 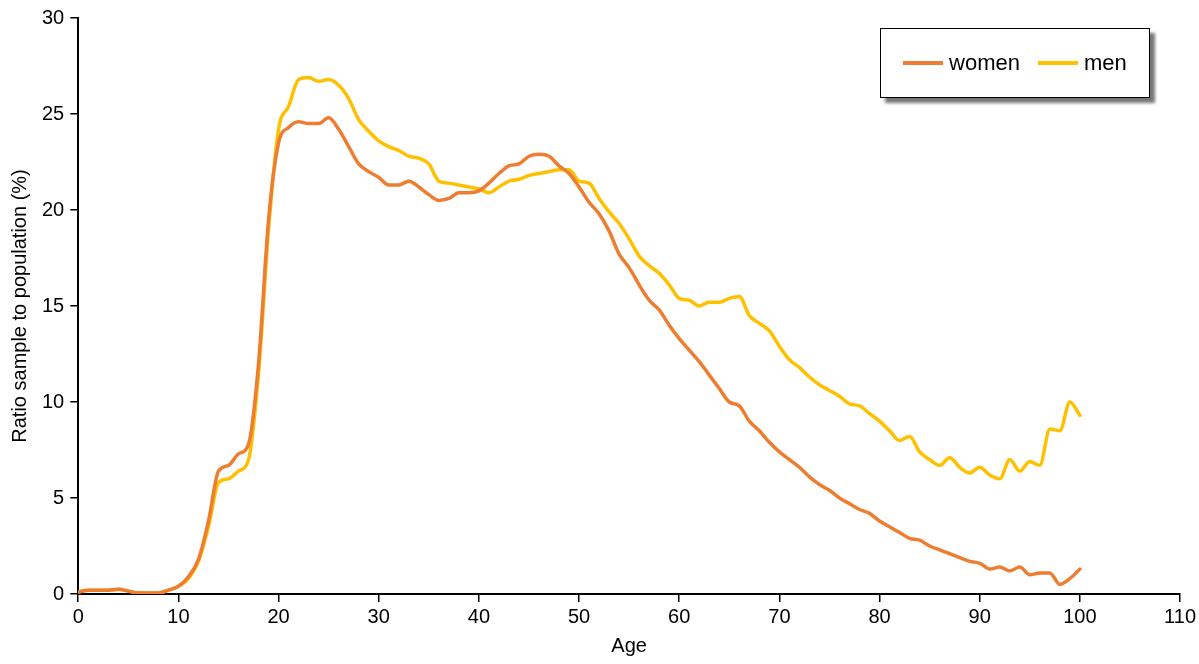 What do you see at coordinates (53, 16) in the screenshot?
I see `y-tick-label: 30` at bounding box center [53, 16].